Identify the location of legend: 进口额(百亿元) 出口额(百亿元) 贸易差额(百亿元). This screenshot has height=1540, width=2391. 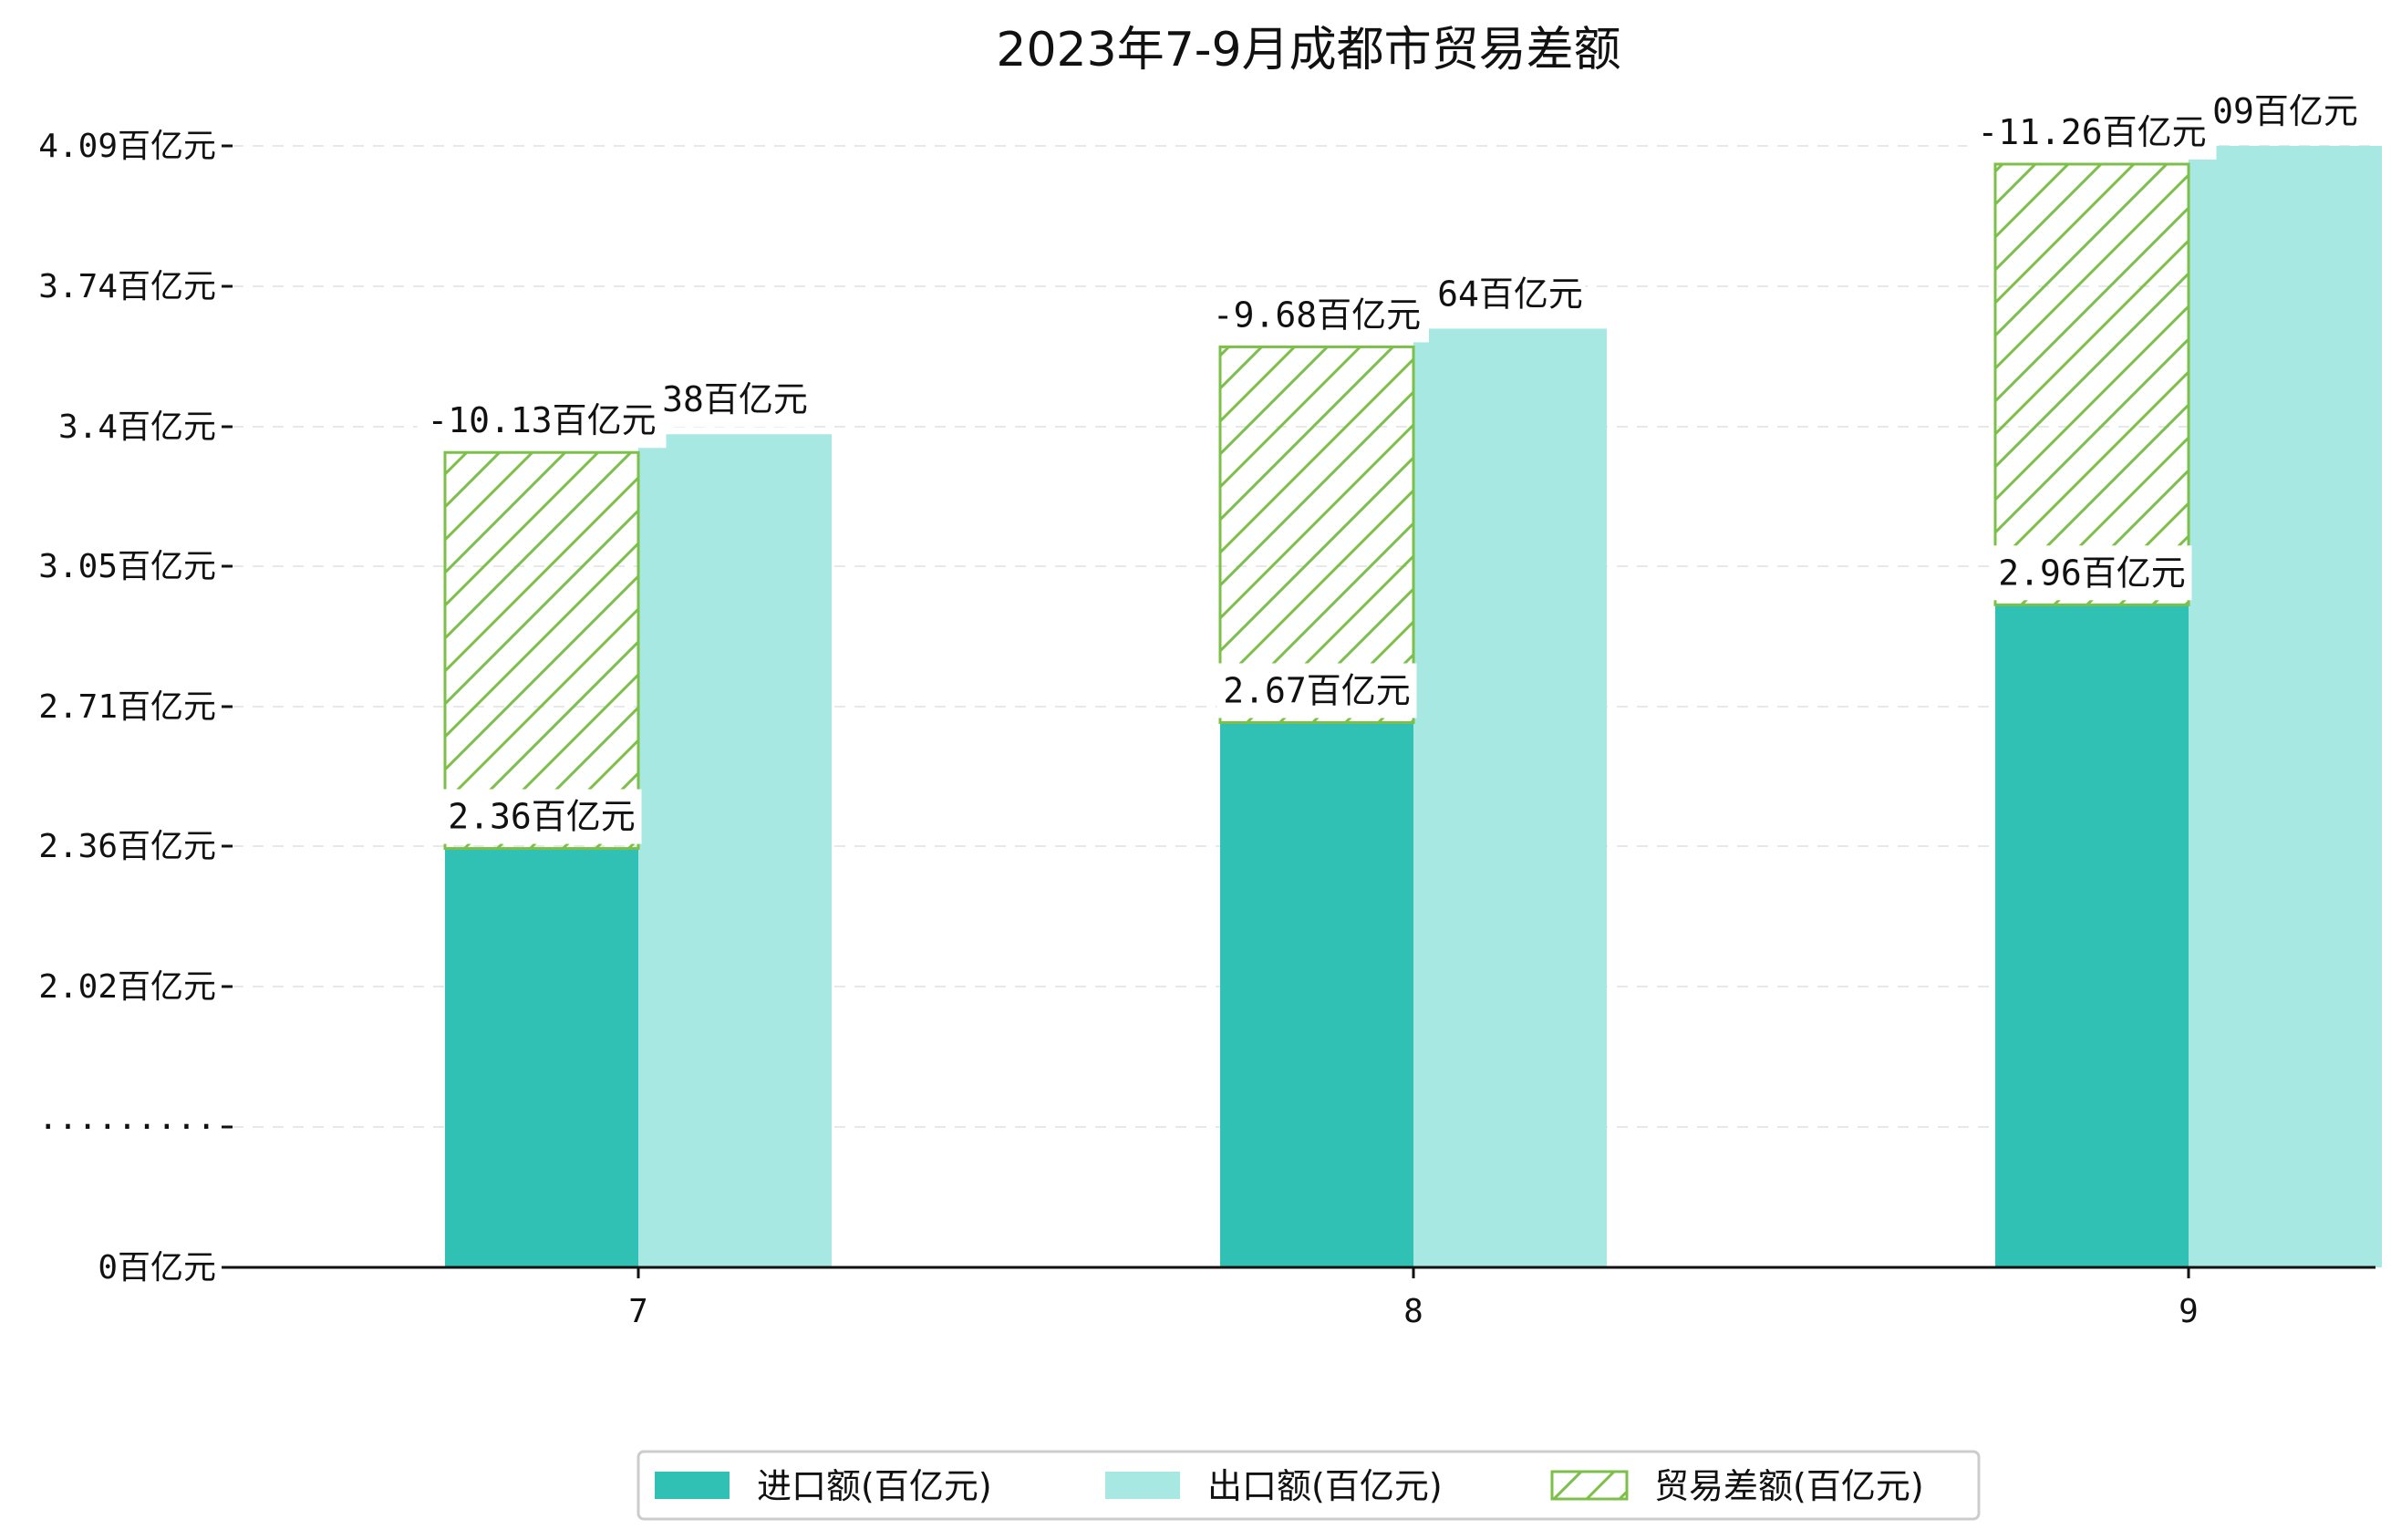
(1309, 1485).